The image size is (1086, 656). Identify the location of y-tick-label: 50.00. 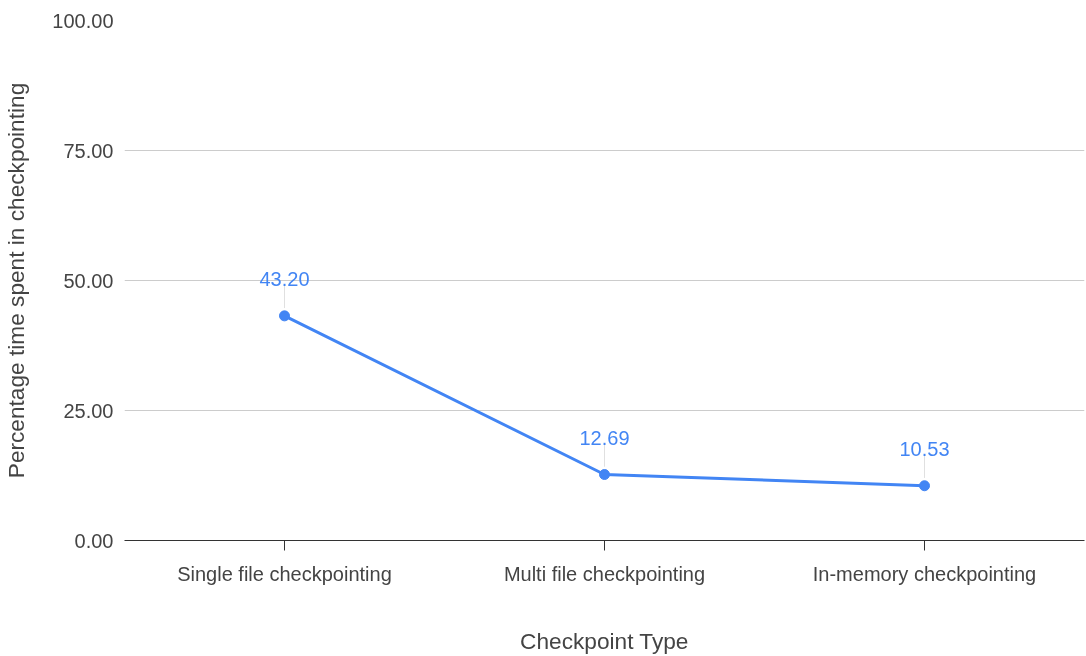
(88, 280).